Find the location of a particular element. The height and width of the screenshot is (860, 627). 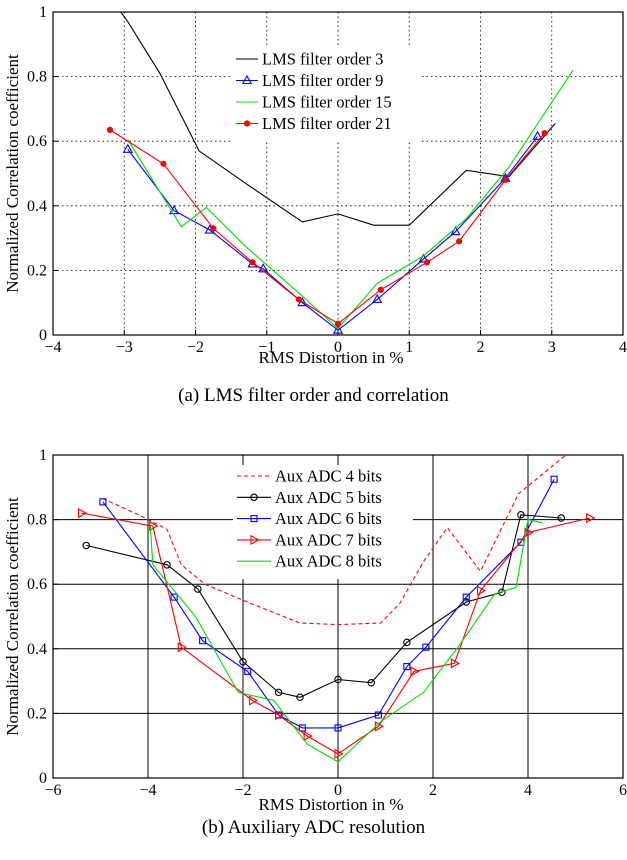

legend-label-5: Aux ADC 8 bits is located at coordinates (328, 561).